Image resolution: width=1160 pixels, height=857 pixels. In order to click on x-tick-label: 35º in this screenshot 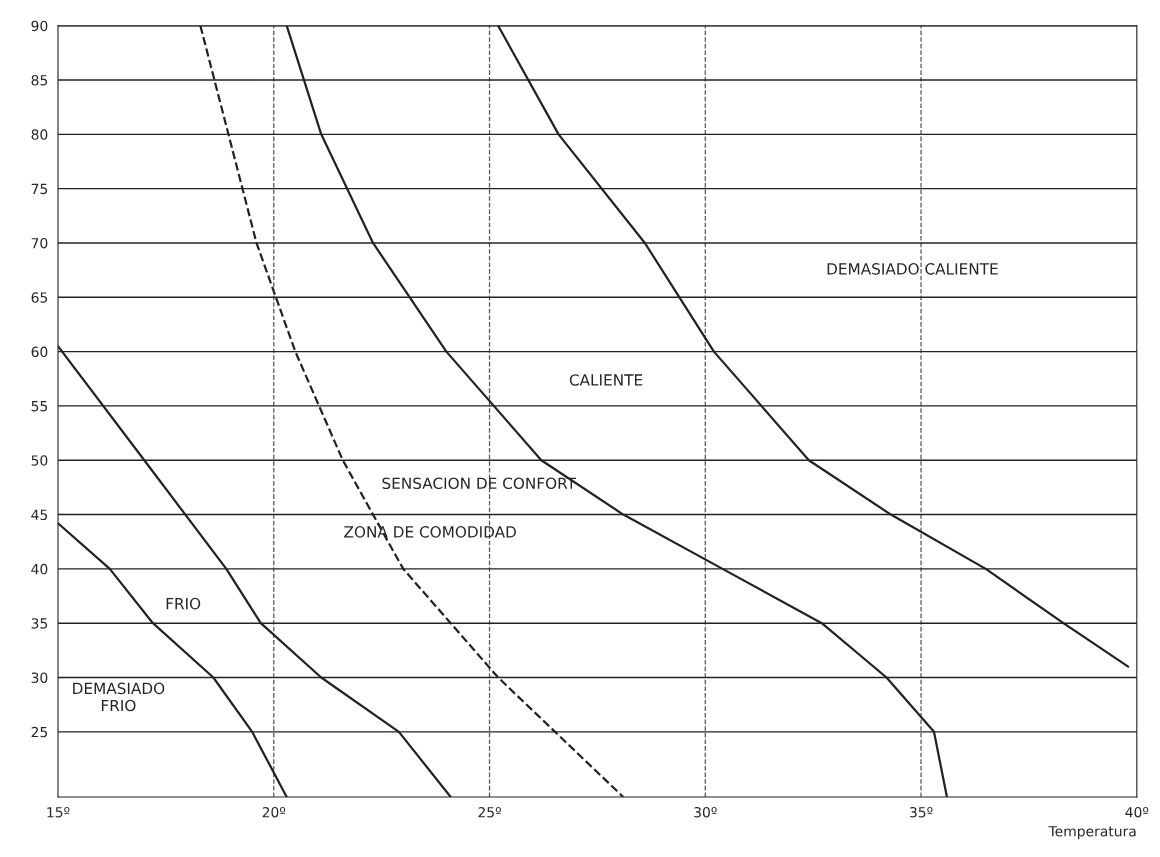, I will do `click(921, 812)`.